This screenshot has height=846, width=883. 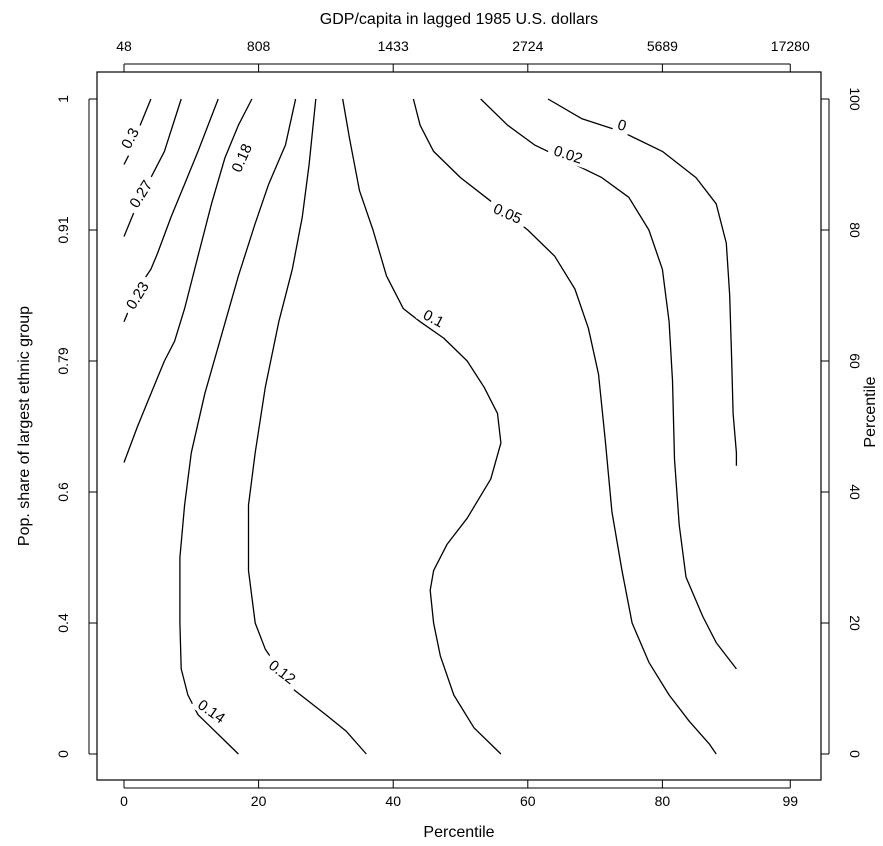 What do you see at coordinates (855, 492) in the screenshot?
I see `y-tick-label-right: 40` at bounding box center [855, 492].